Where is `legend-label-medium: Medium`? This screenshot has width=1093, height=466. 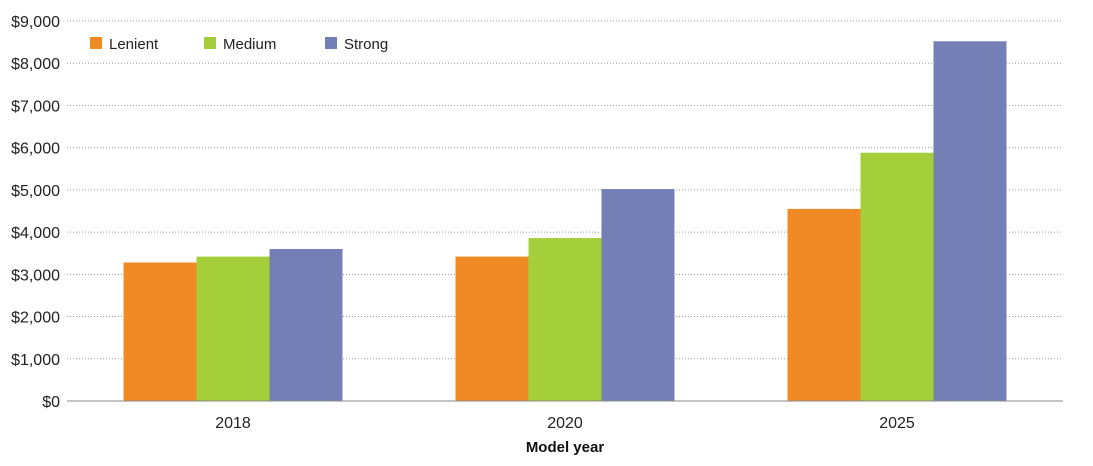
legend-label-medium: Medium is located at coordinates (249, 44).